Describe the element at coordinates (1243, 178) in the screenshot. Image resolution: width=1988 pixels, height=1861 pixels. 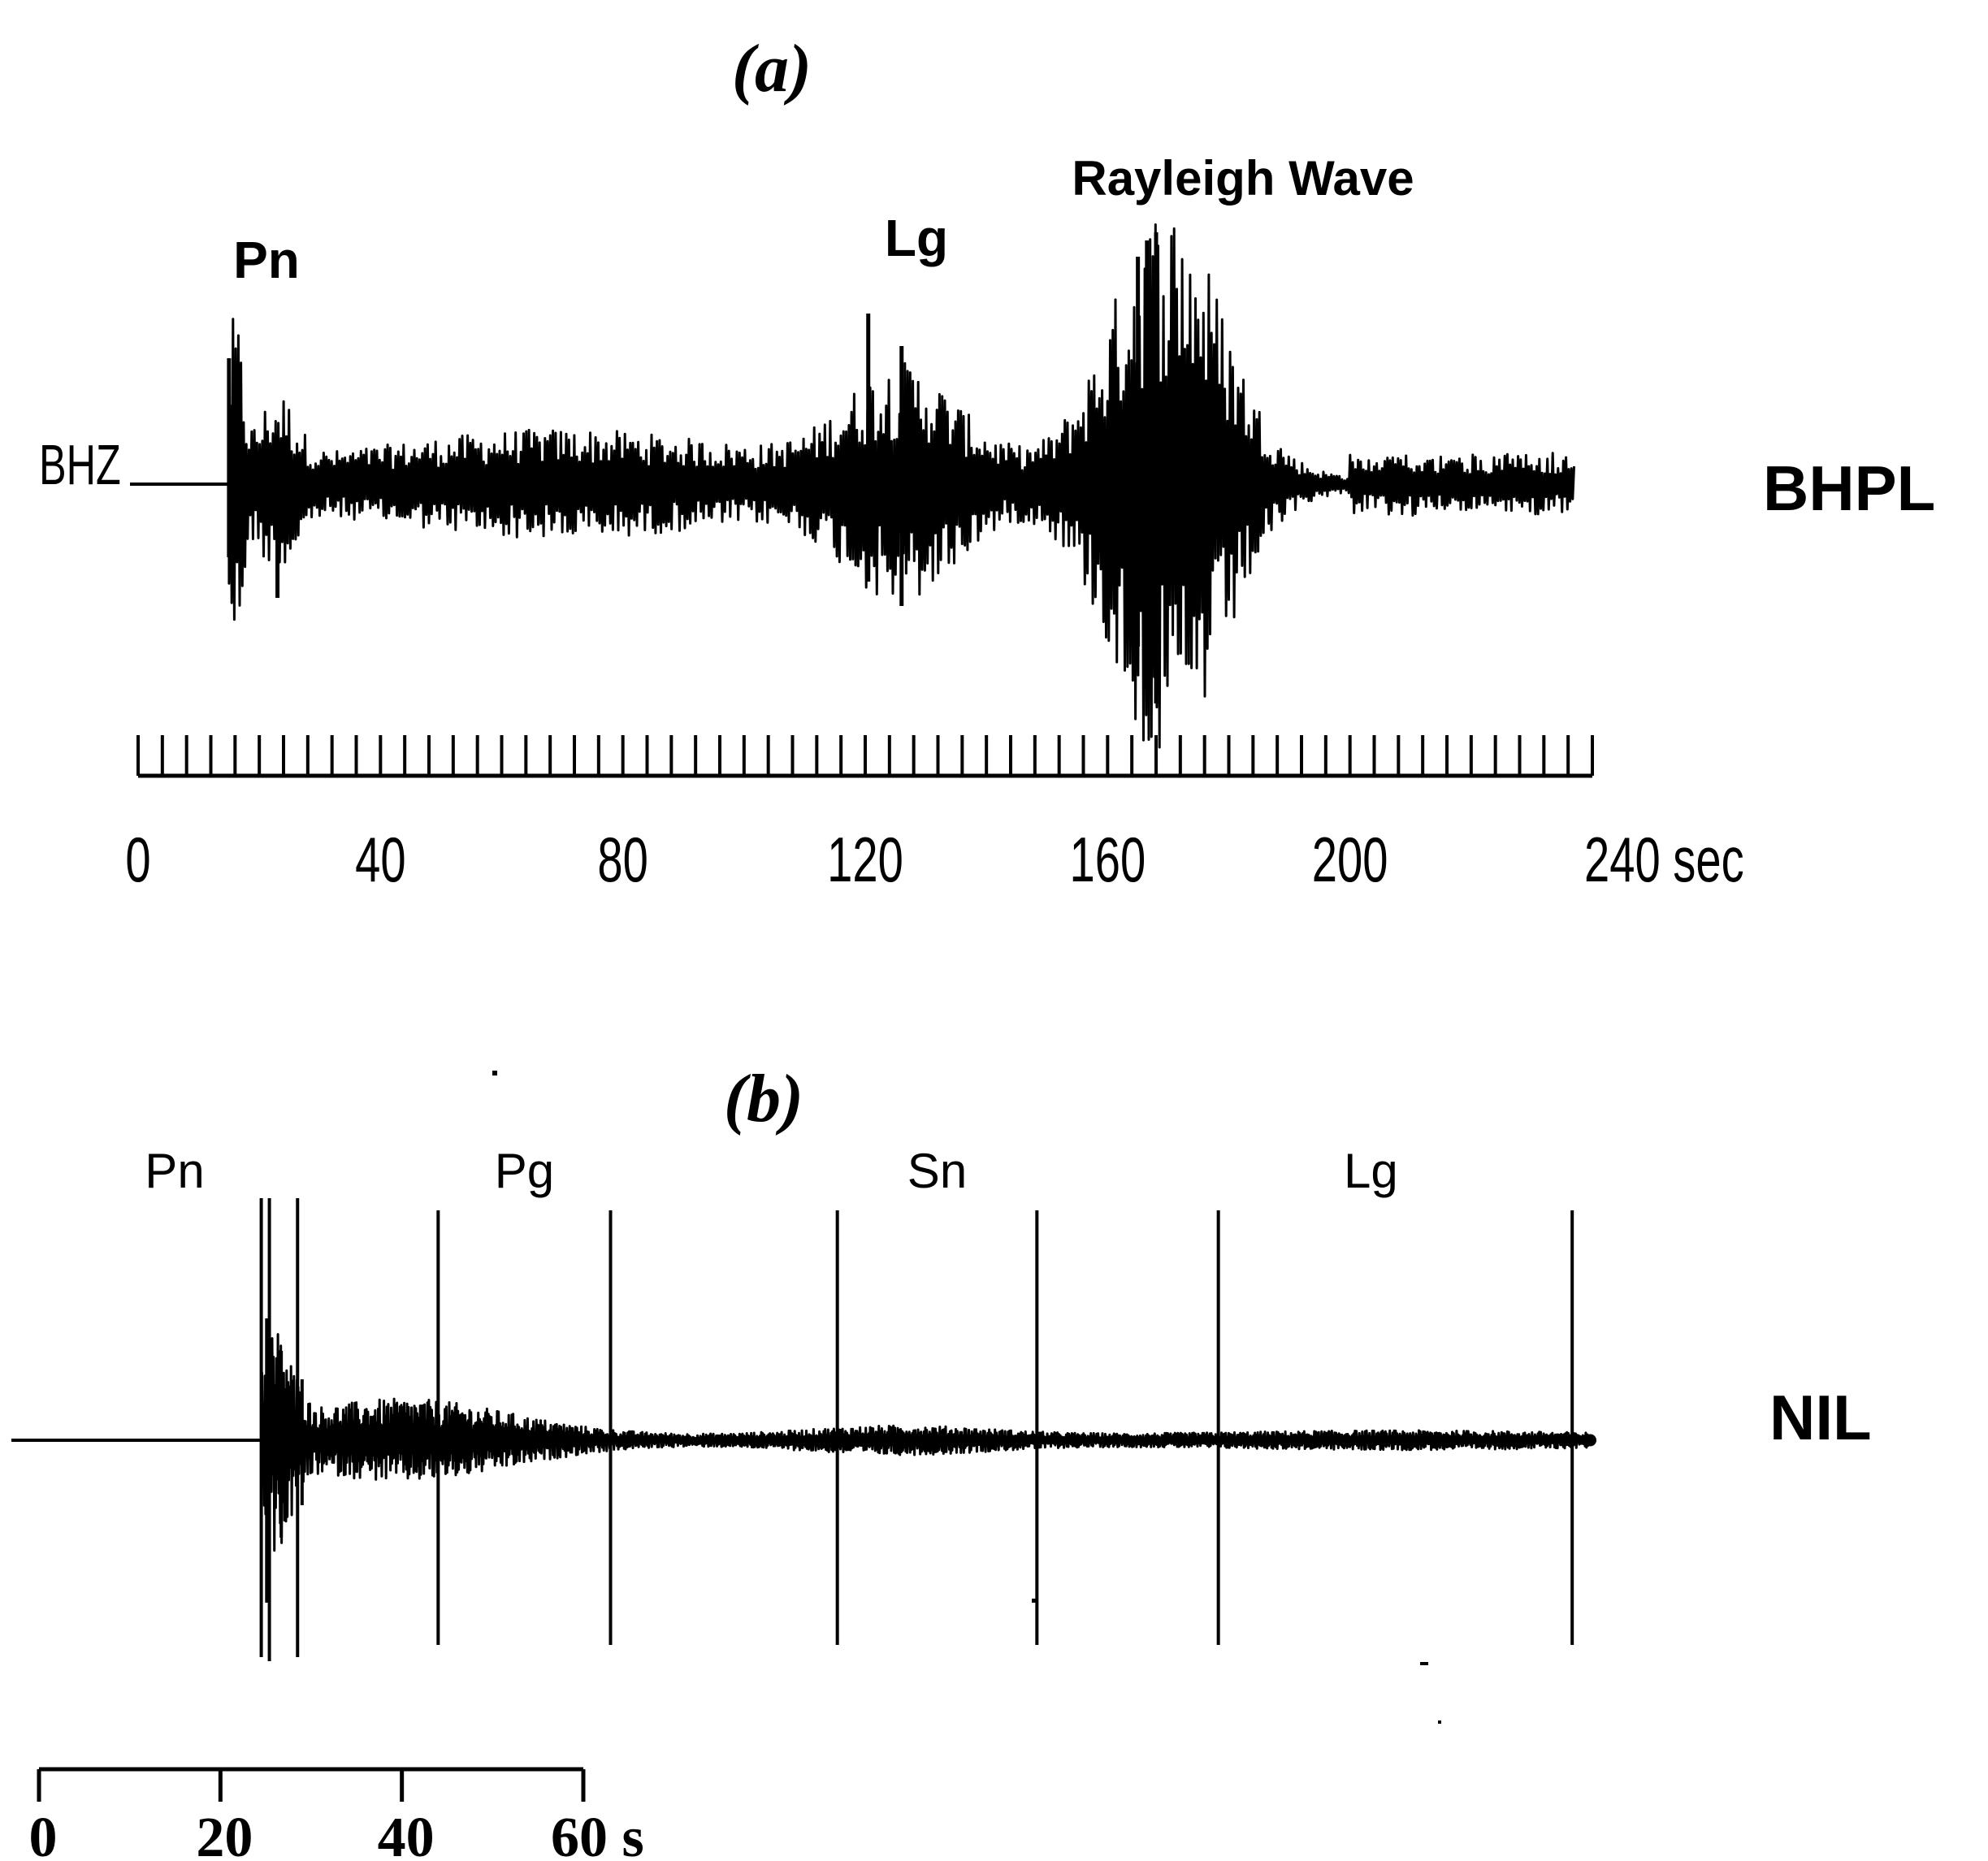
I see `phase-label-rayleigh-wave: Rayleigh Wave` at that location.